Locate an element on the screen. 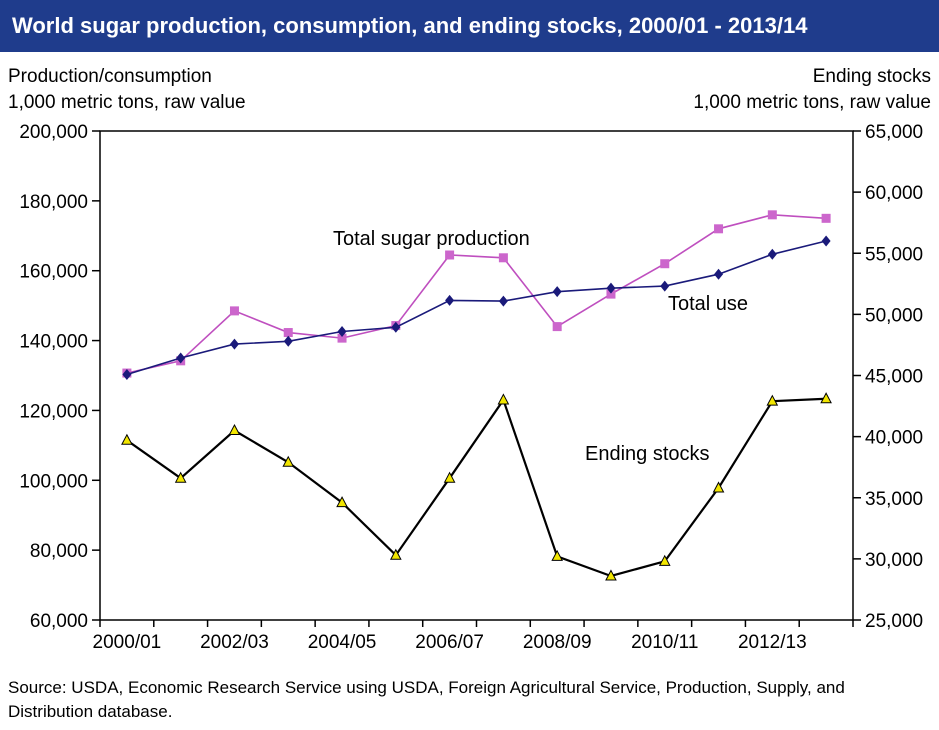 The height and width of the screenshot is (730, 939). right-tick-label: 30,000 is located at coordinates (894, 560).